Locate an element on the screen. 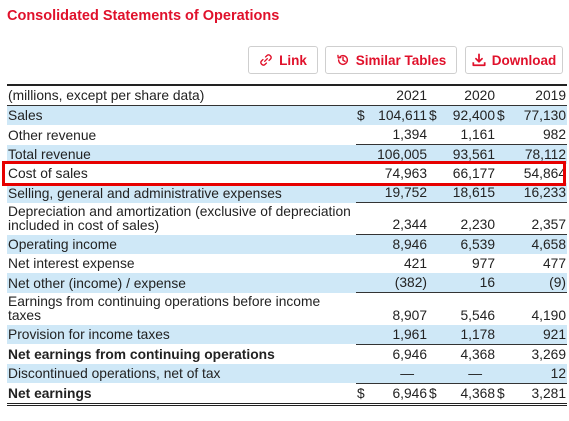 This screenshot has width=569, height=421. link-button: Link is located at coordinates (283, 60).